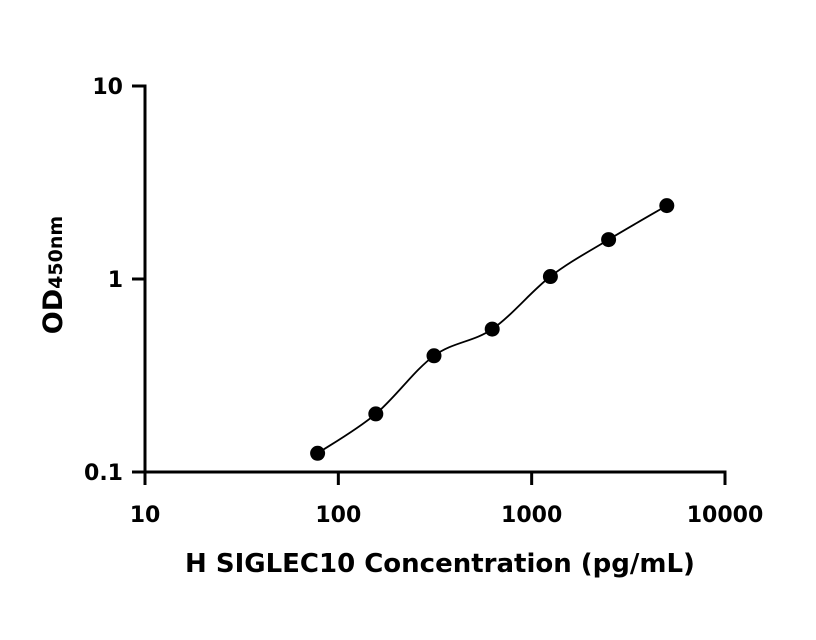 The height and width of the screenshot is (640, 816). I want to click on x-ticks-group: 10 100 1000 10000, so click(447, 500).